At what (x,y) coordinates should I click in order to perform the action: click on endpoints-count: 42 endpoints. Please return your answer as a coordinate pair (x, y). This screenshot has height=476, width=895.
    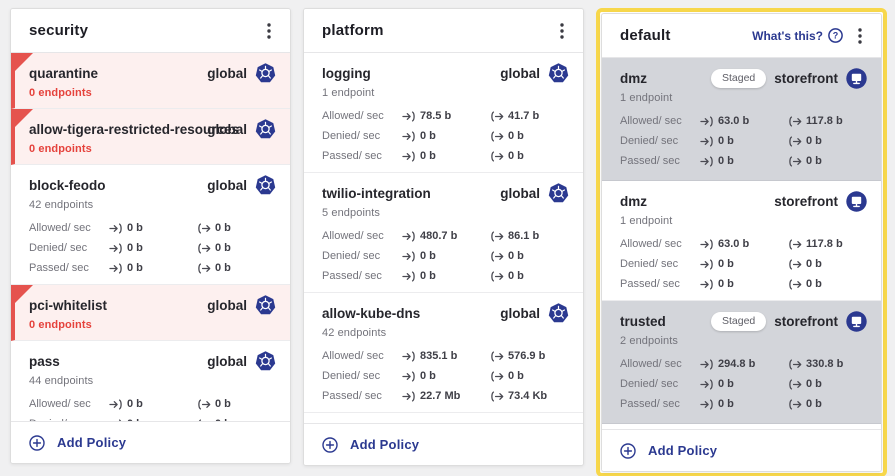
    Looking at the image, I should click on (61, 205).